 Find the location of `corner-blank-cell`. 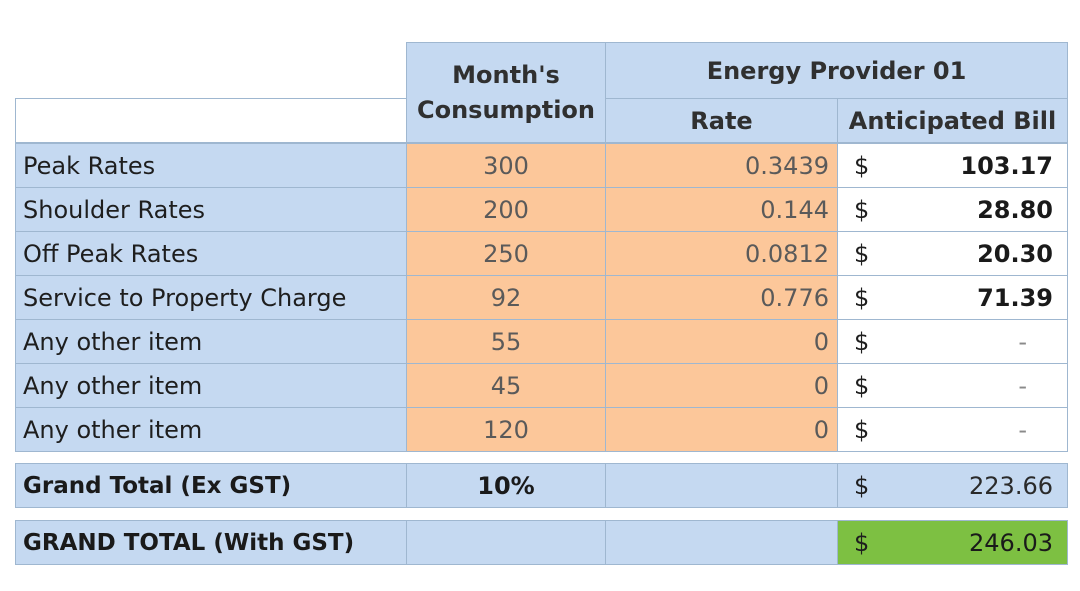

corner-blank-cell is located at coordinates (211, 120).